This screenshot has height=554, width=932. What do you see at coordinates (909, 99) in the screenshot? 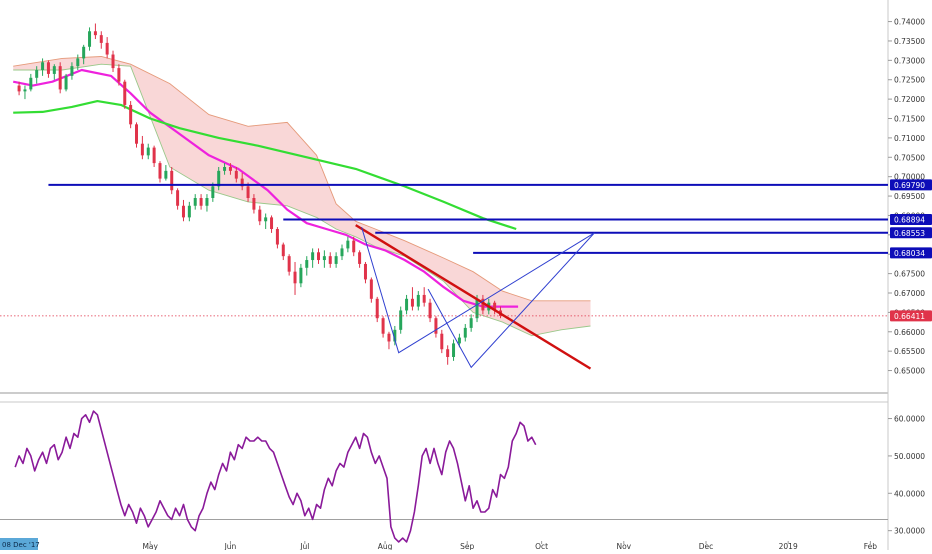
I see `y-tick-label: 0.72000` at bounding box center [909, 99].